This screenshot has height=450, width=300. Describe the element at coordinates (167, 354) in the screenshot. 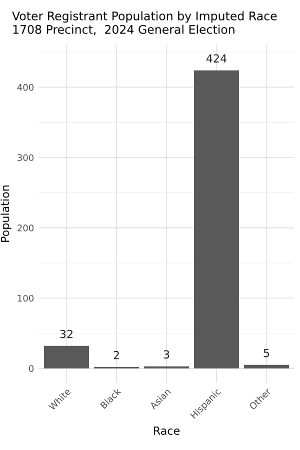

I see `data-label: 3` at that location.